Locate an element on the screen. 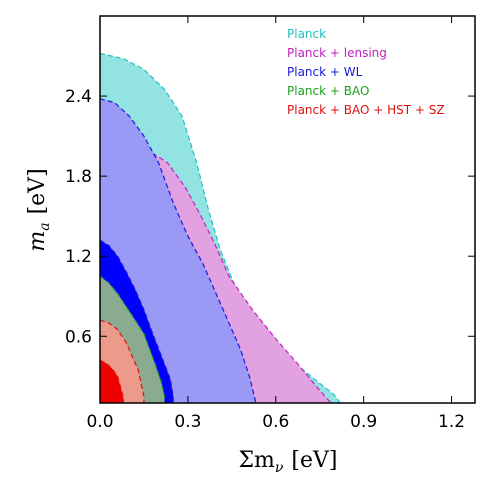 The image size is (491, 492). contour-68-planck-bao-hst-sz is located at coordinates (112, 381).